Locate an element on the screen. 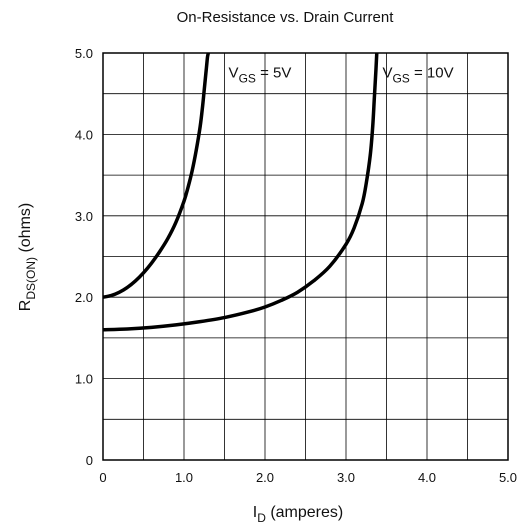 Image resolution: width=530 pixels, height=531 pixels. x-tick-label: 4.0 is located at coordinates (427, 477).